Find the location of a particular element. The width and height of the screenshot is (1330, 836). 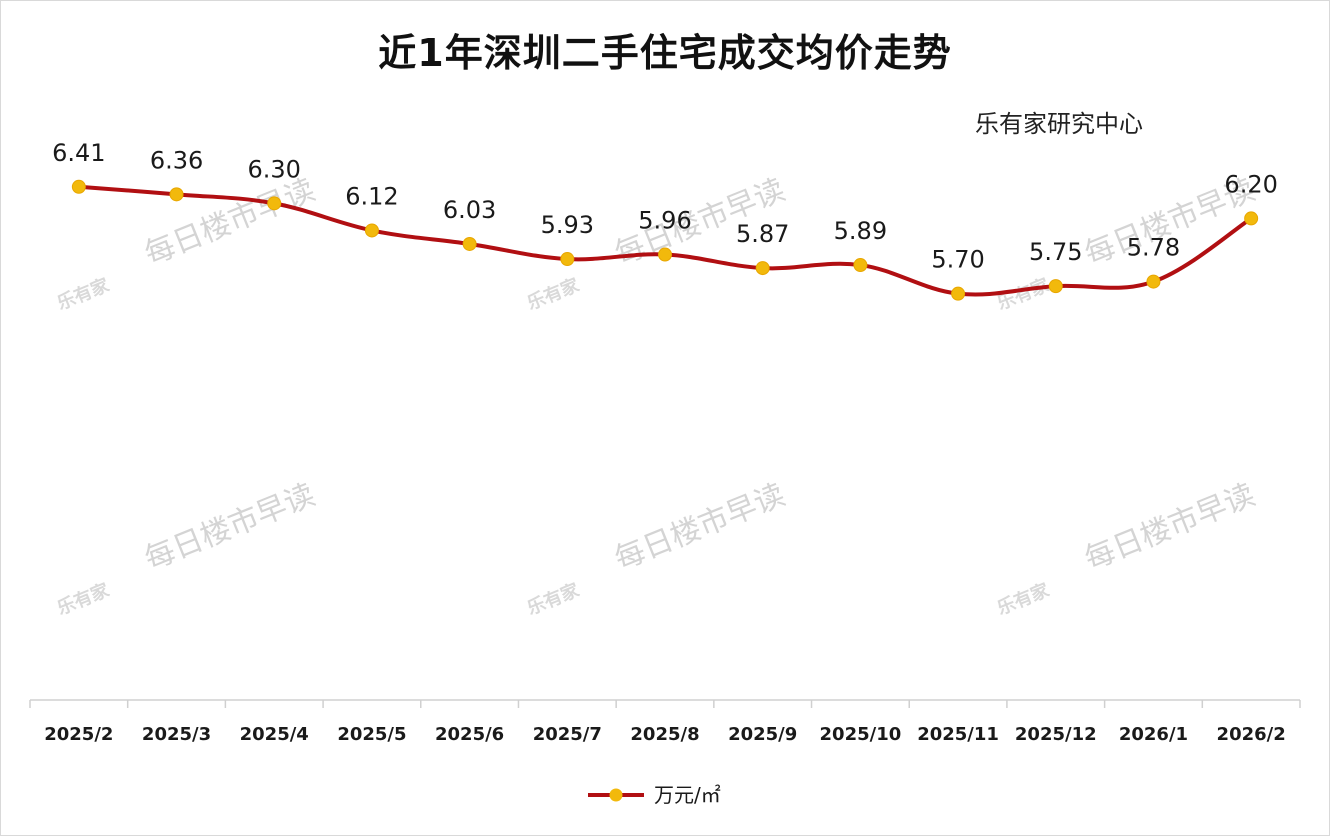

legend-label: 万元/㎡ is located at coordinates (687, 795).